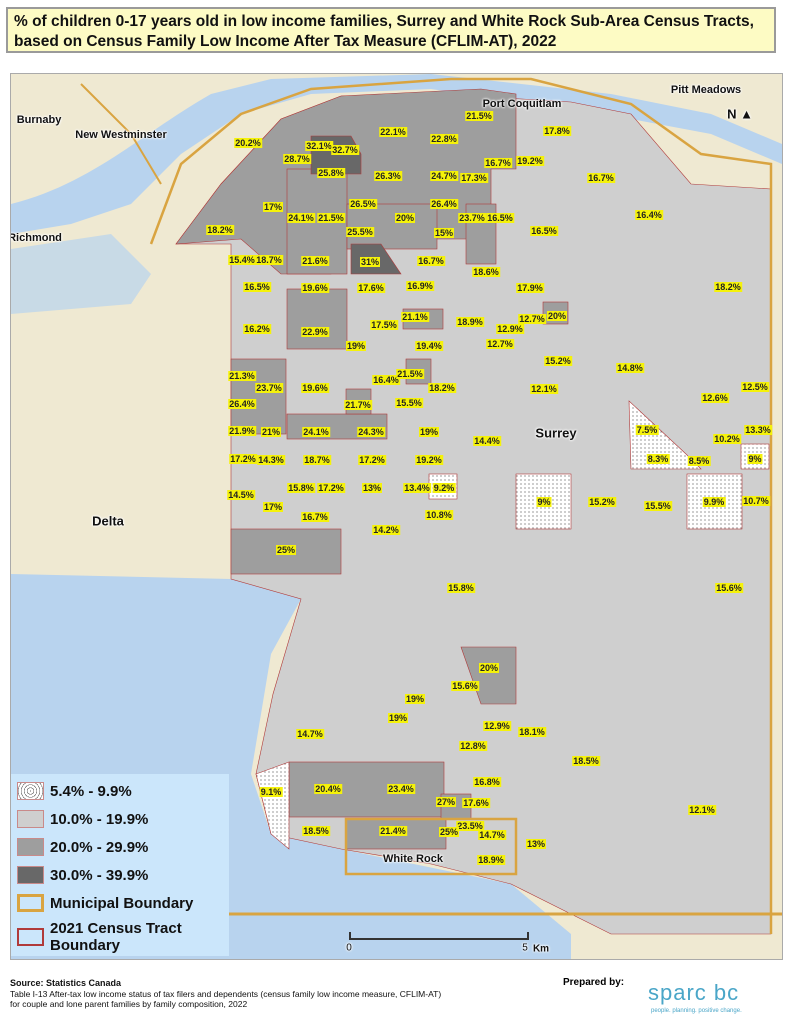 Image resolution: width=791 pixels, height=1024 pixels. I want to click on sparc-bc-logo: sparc bc, so click(694, 992).